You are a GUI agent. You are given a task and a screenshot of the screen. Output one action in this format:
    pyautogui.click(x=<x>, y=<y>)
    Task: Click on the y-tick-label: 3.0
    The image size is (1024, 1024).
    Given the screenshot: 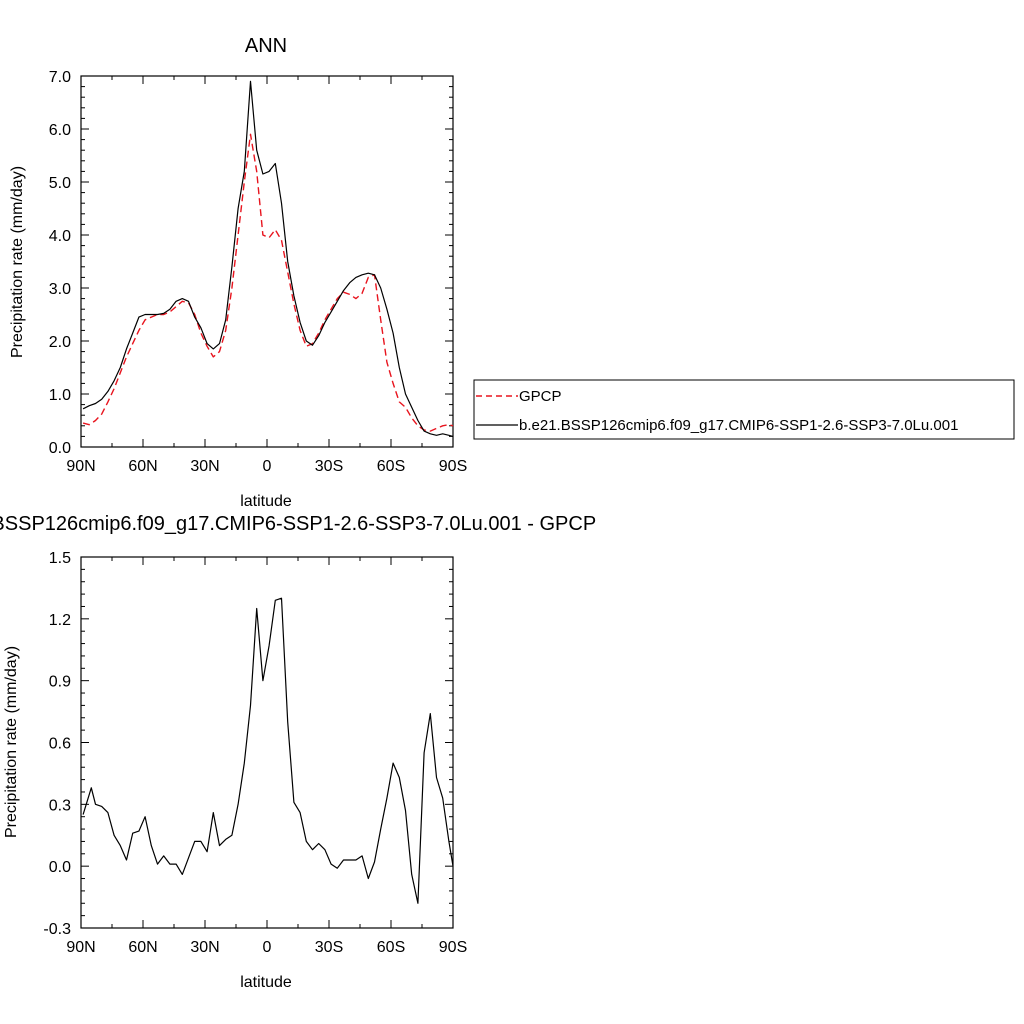 What is the action you would take?
    pyautogui.click(x=60, y=289)
    